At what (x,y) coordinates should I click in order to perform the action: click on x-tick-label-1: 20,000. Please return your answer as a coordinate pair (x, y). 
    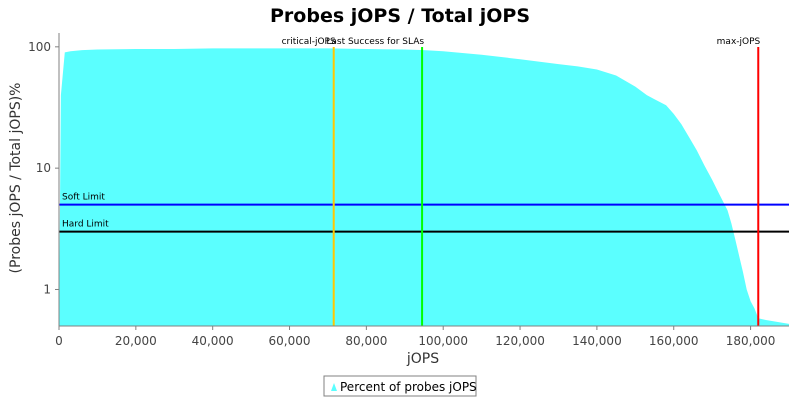
    Looking at the image, I should click on (136, 341).